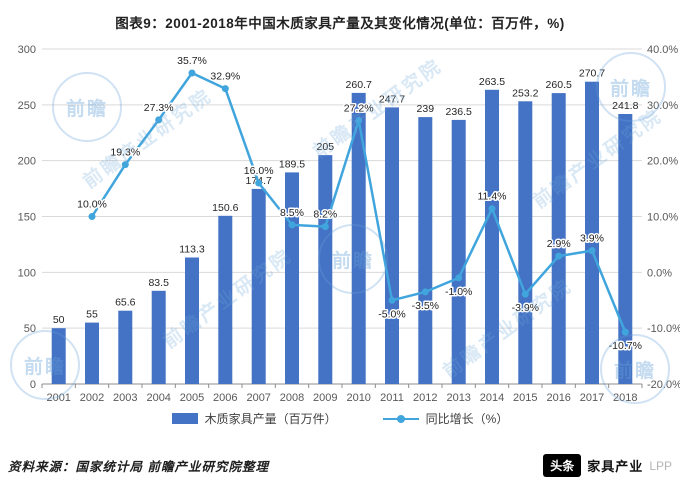  Describe the element at coordinates (27, 106) in the screenshot. I see `left-axis-tick: 250` at that location.